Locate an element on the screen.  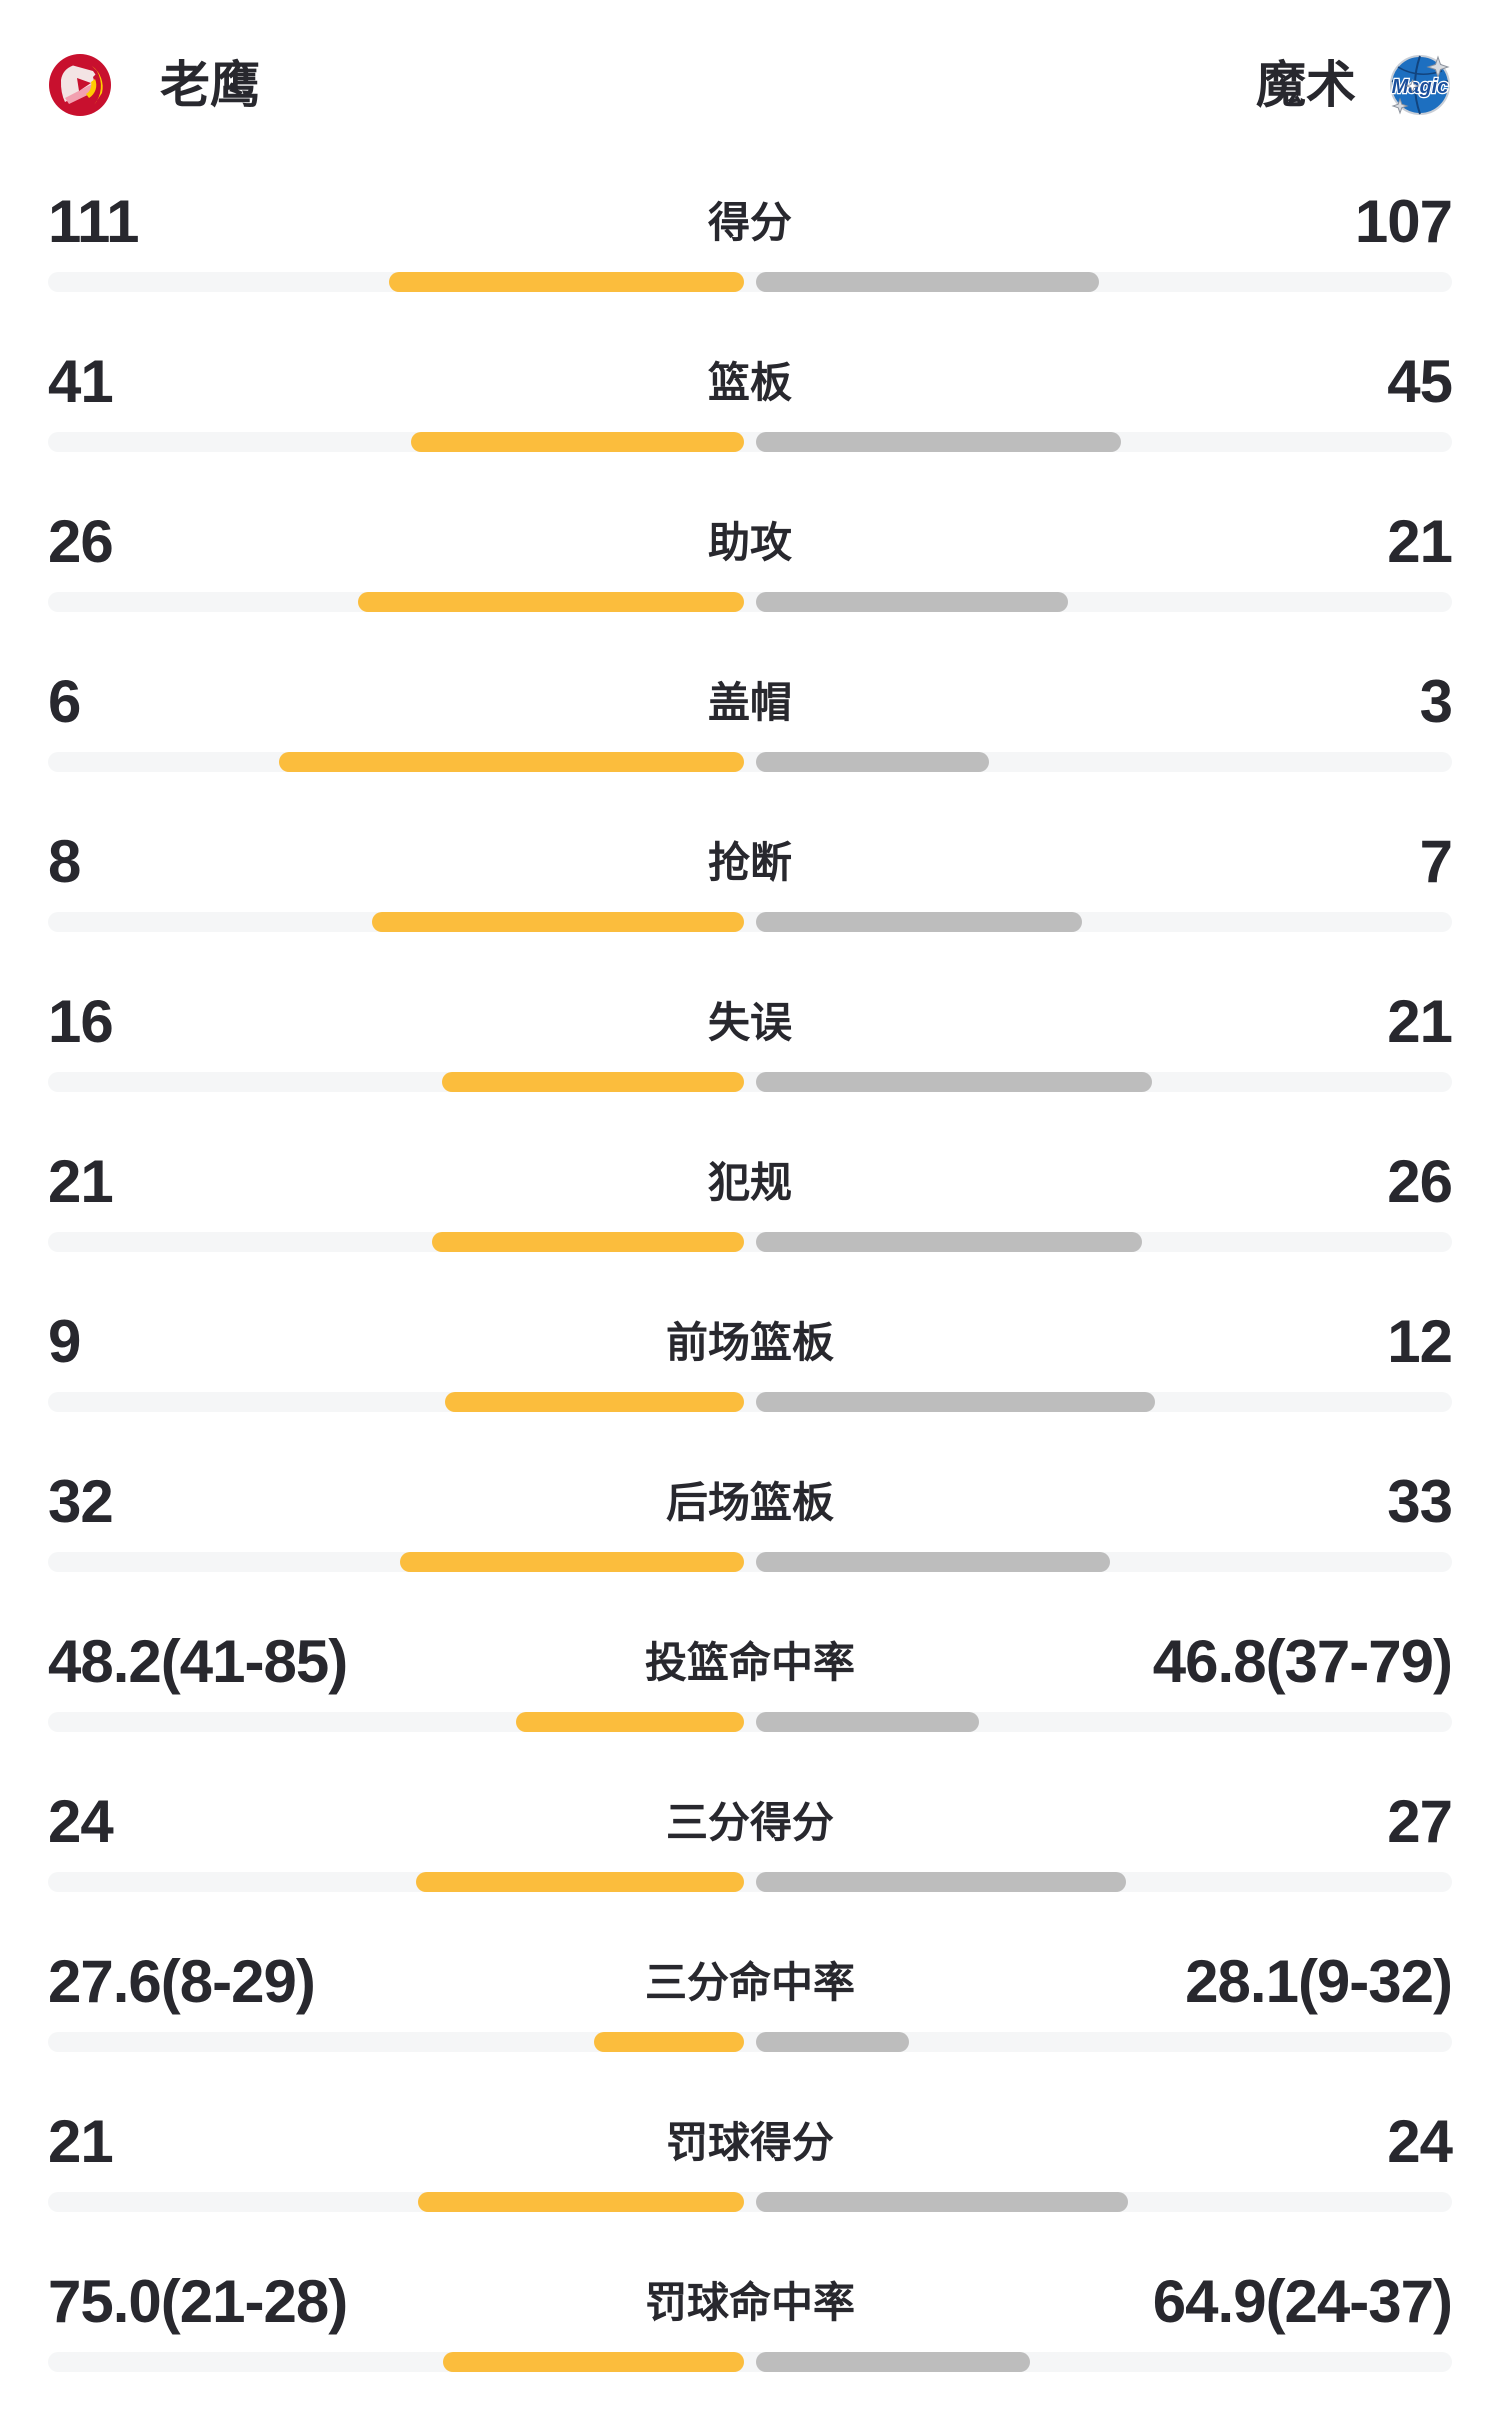
stat-values-line: 9 前场篮板 12 is located at coordinates (750, 1341).